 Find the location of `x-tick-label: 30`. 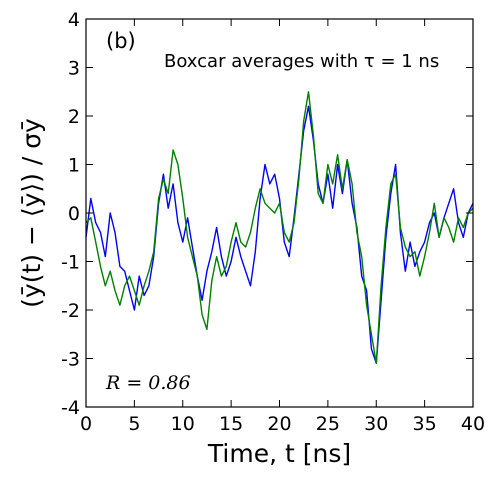

x-tick-label: 30 is located at coordinates (376, 424).